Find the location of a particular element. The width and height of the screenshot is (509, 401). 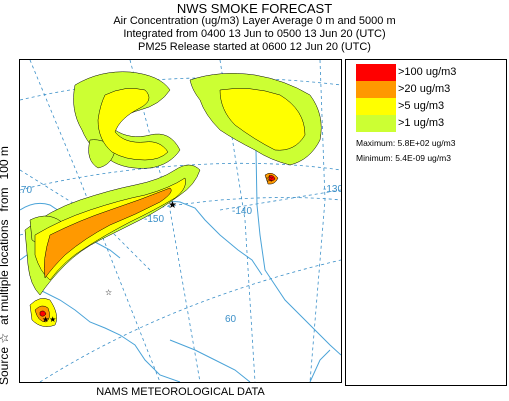

legend-label-5: >5 ug/m3 is located at coordinates (421, 106).